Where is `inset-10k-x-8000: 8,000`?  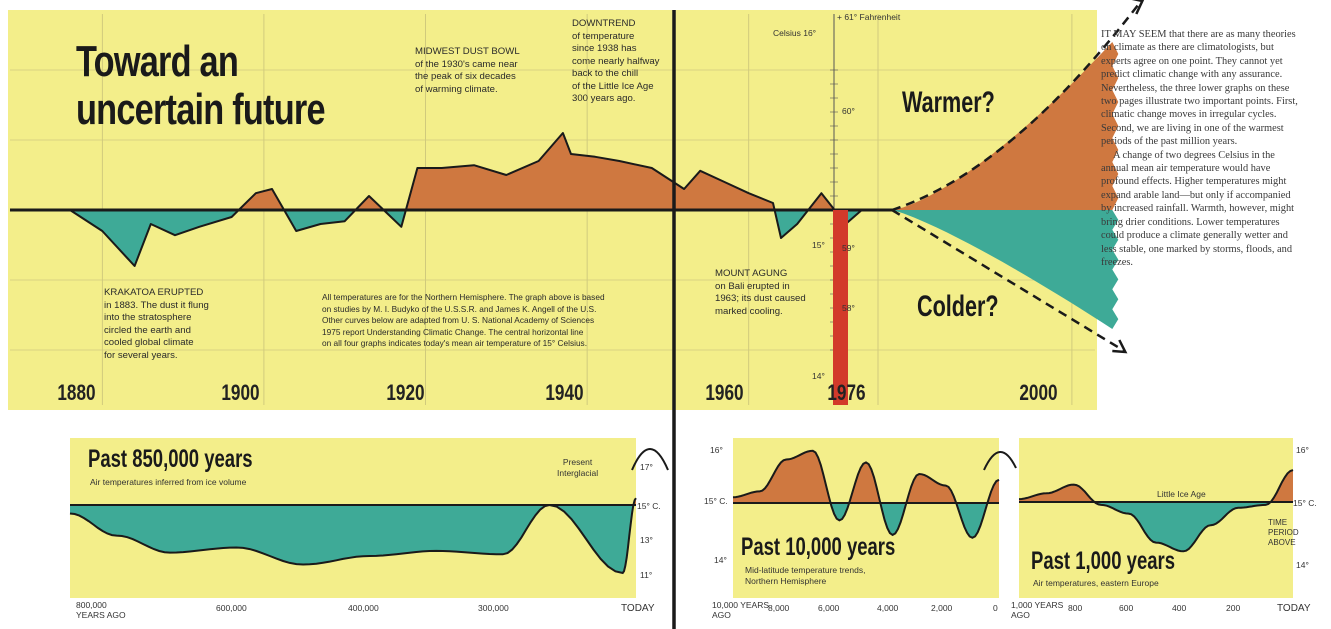 inset-10k-x-8000: 8,000 is located at coordinates (779, 608).